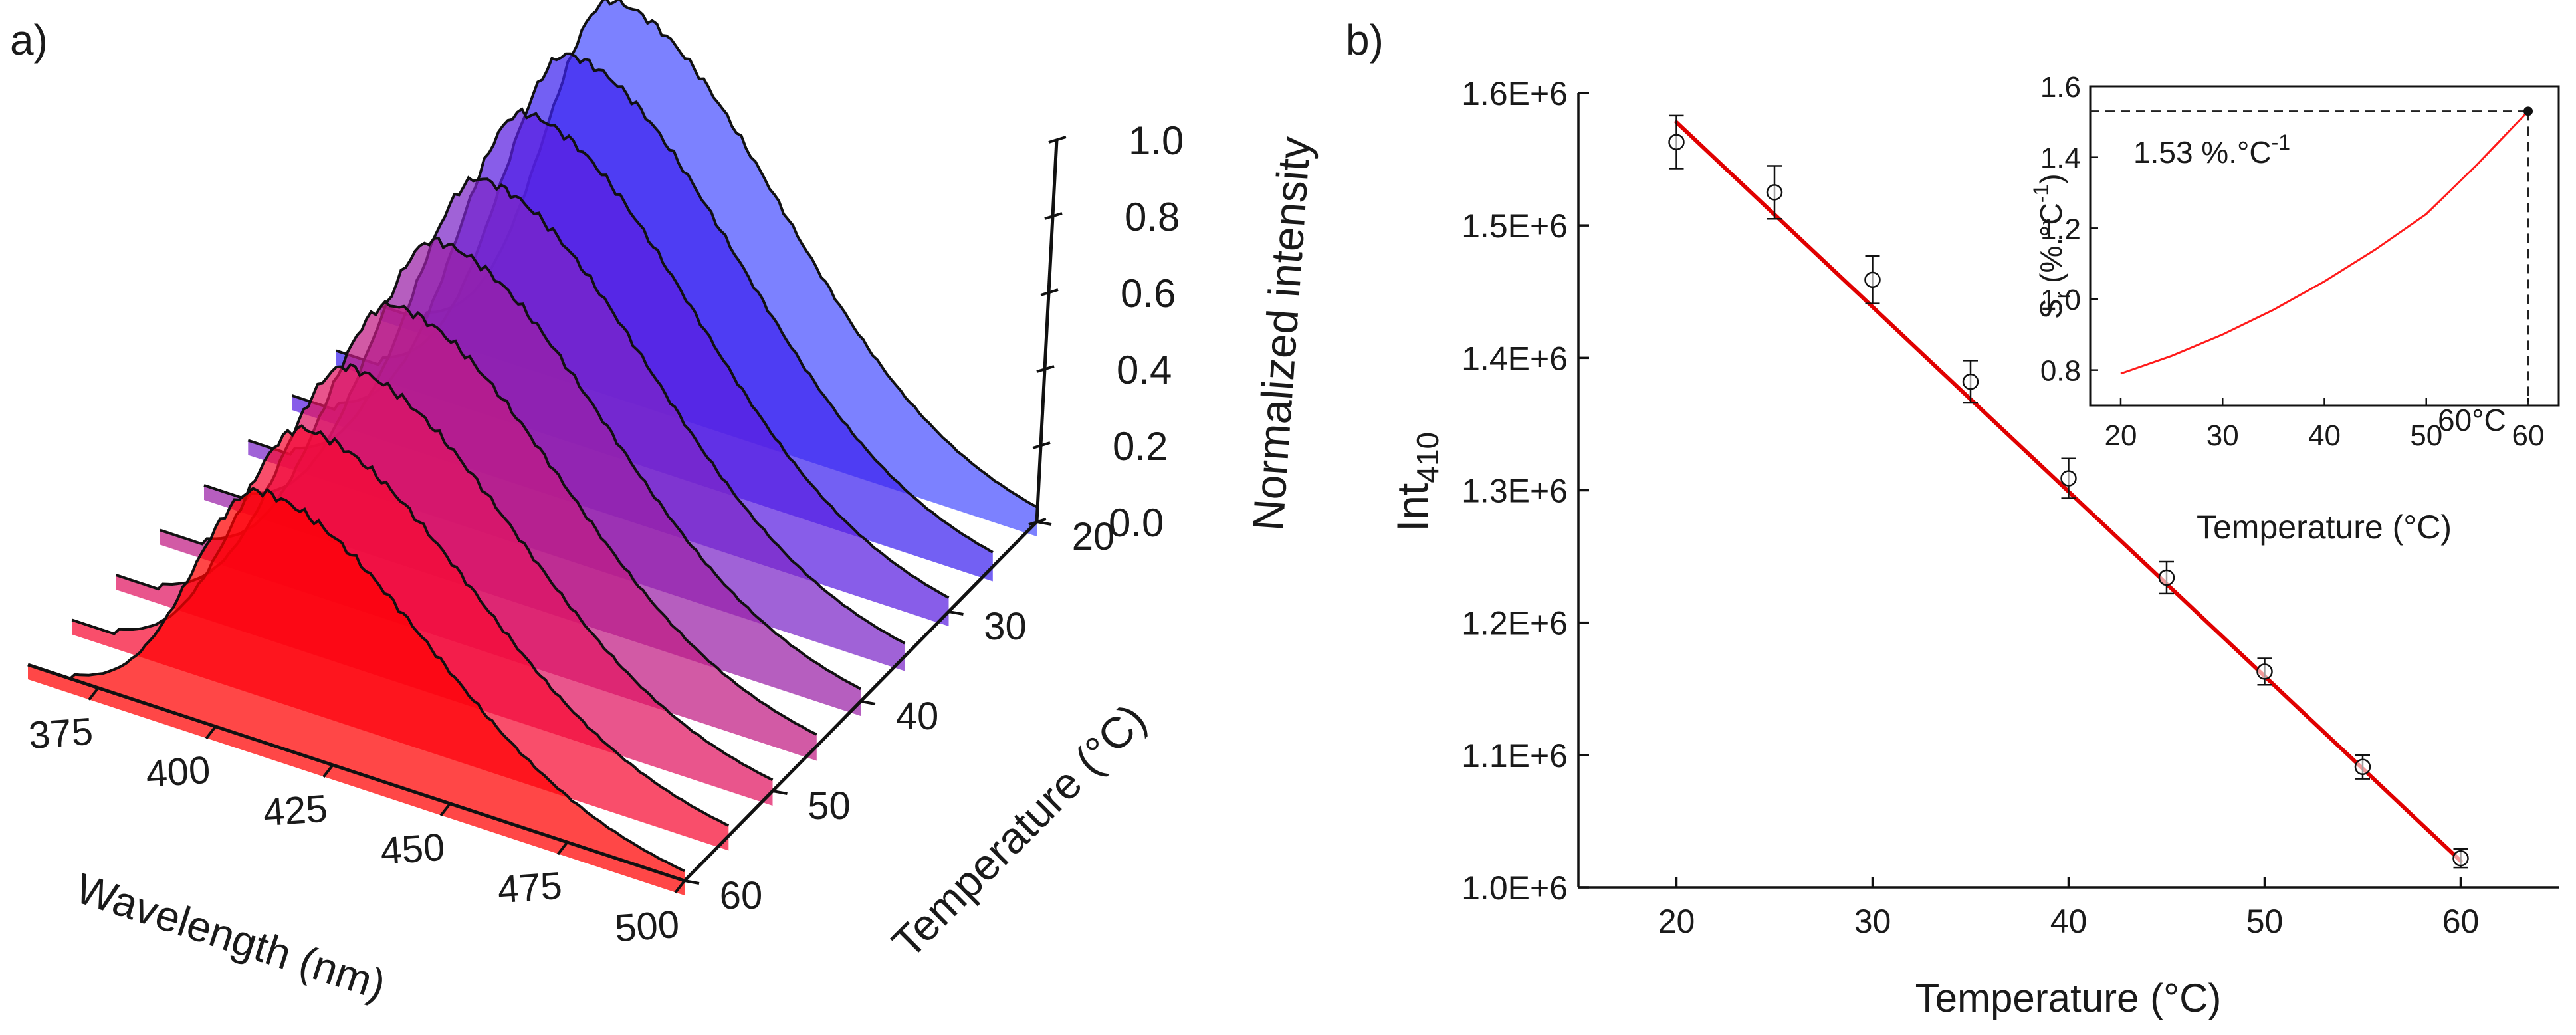 Image resolution: width=2576 pixels, height=1035 pixels. I want to click on main-x-tick-label: 20, so click(1676, 921).